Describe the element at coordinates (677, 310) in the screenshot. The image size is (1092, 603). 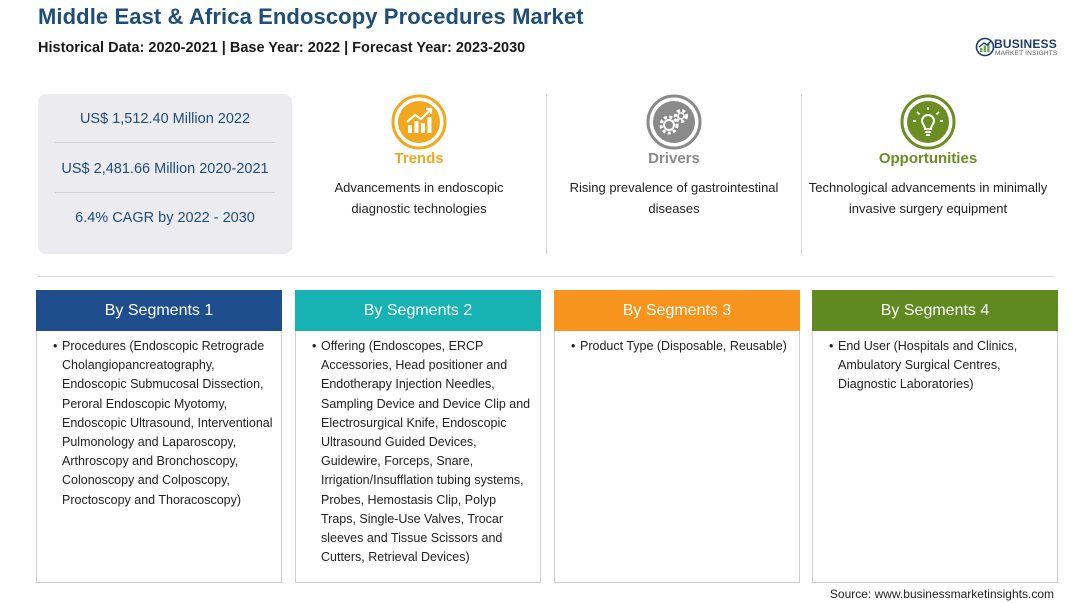
I see `segment-header: By Segments 3` at that location.